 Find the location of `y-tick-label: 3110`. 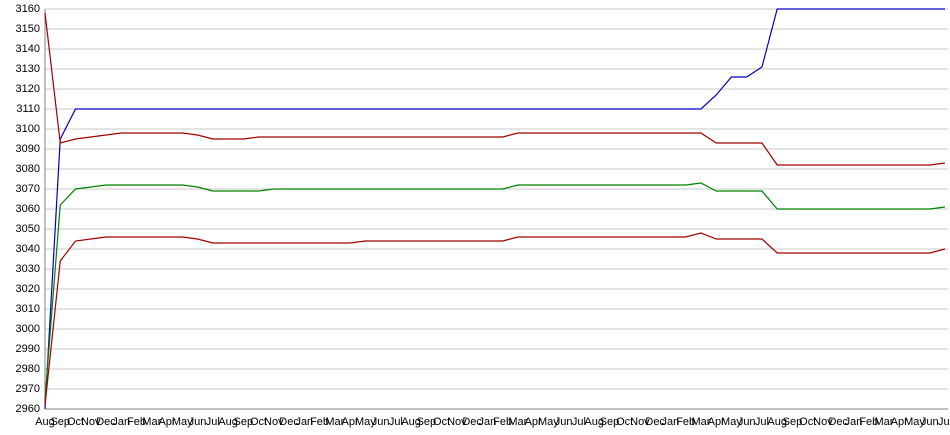

y-tick-label: 3110 is located at coordinates (28, 109).